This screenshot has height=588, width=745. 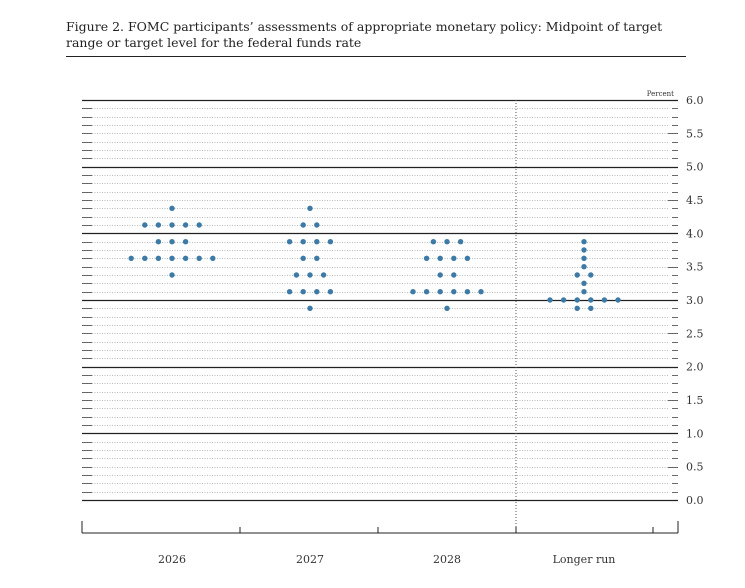 What do you see at coordinates (695, 367) in the screenshot?
I see `y-tick-label: 2.0` at bounding box center [695, 367].